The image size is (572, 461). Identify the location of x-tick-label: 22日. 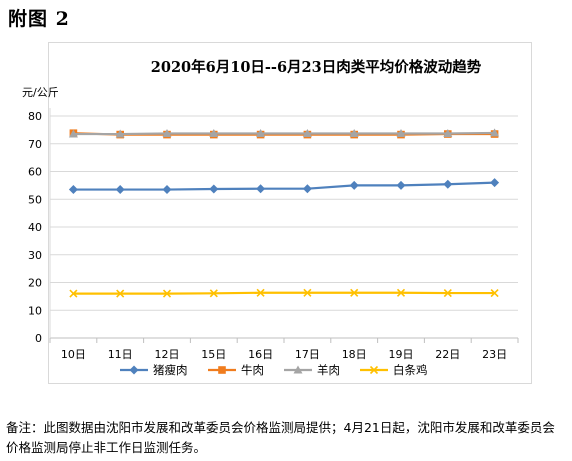
(447, 354).